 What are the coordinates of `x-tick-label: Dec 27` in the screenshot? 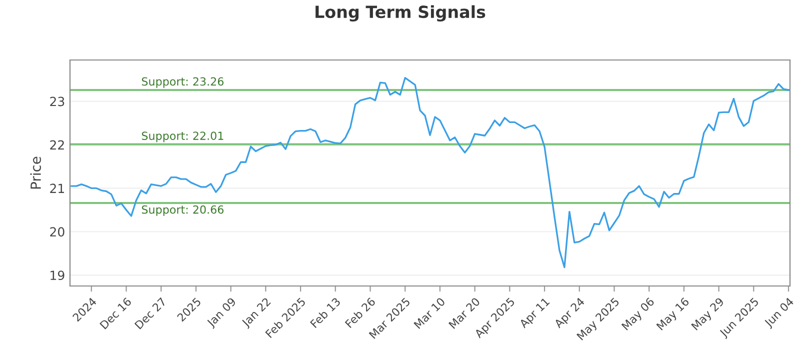 It's located at (150, 313).